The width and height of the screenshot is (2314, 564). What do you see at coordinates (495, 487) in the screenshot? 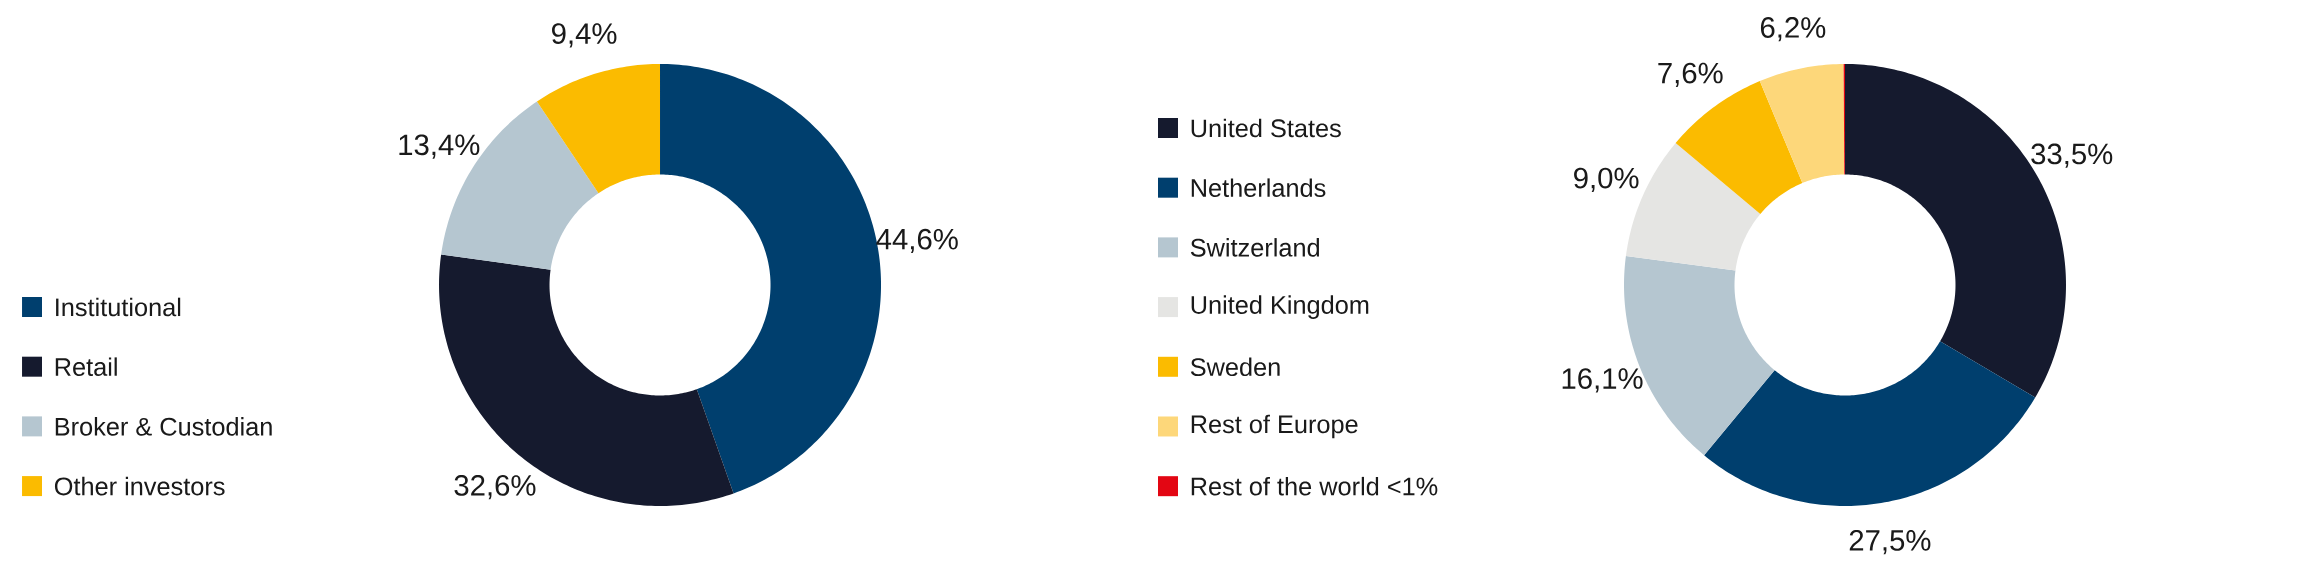
I see `data-label: 32,6%` at bounding box center [495, 487].